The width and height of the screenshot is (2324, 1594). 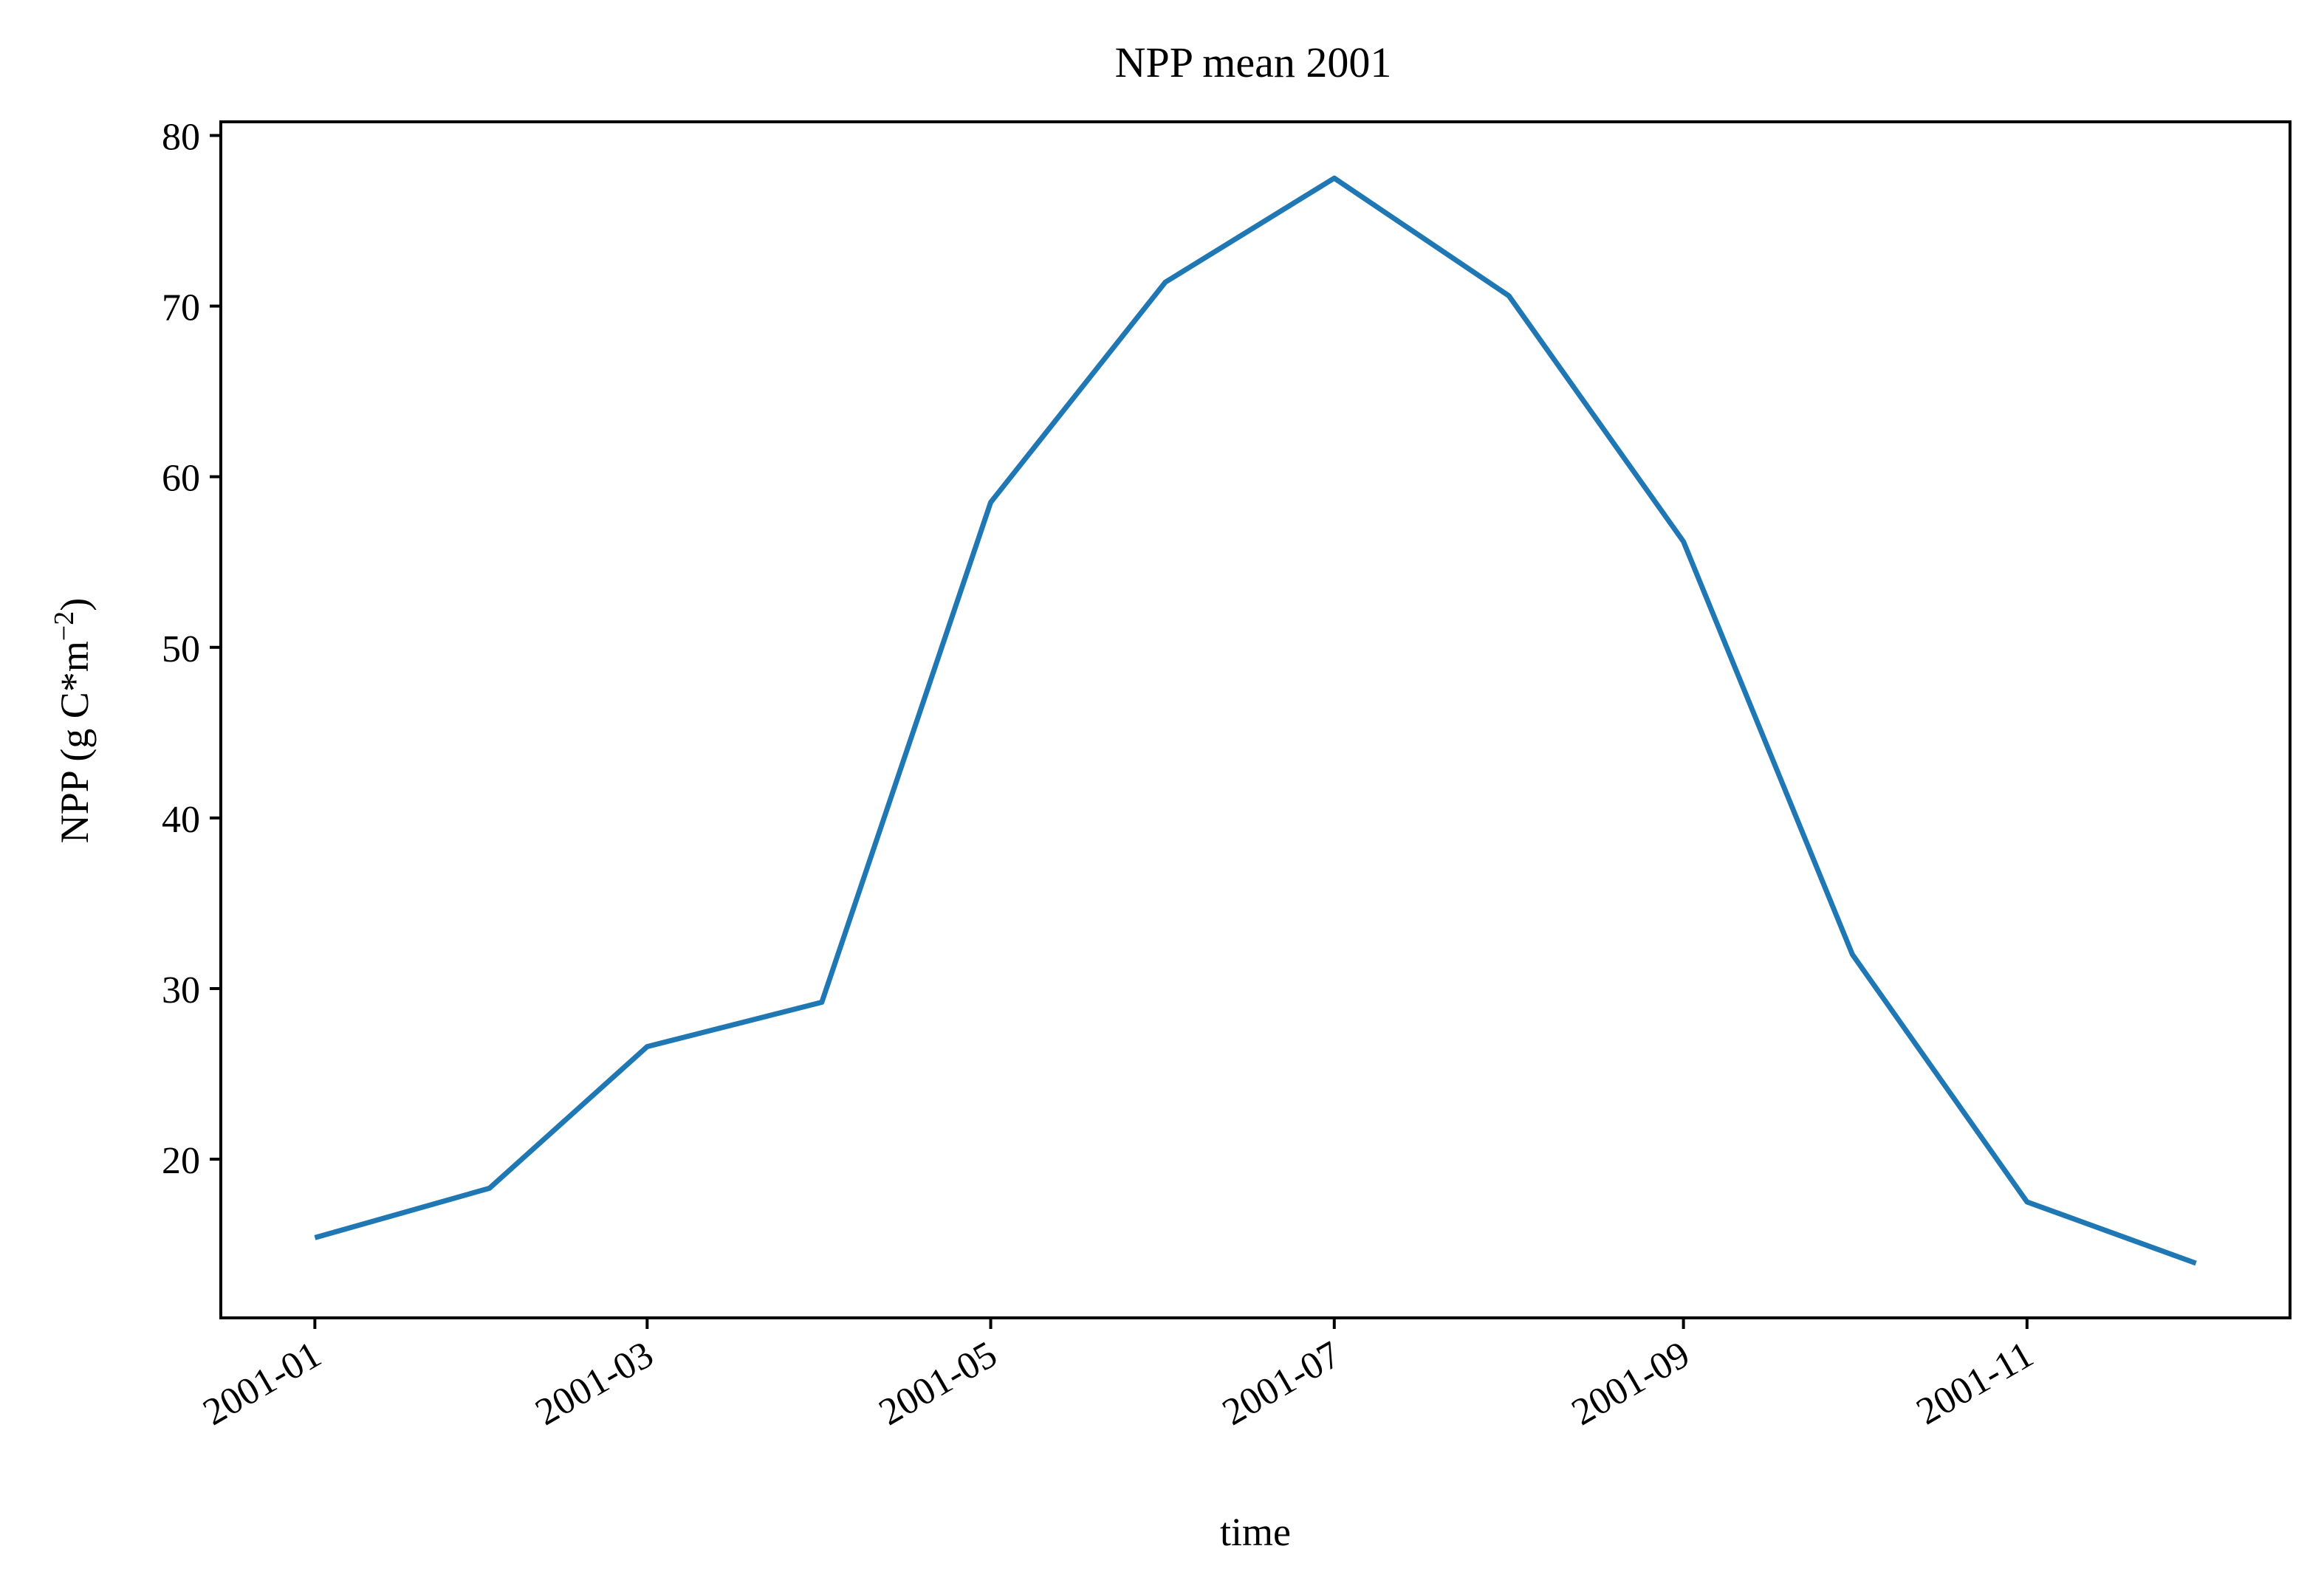 What do you see at coordinates (74, 742) in the screenshot?
I see `y-axis-label-main: NPP (g C*m` at bounding box center [74, 742].